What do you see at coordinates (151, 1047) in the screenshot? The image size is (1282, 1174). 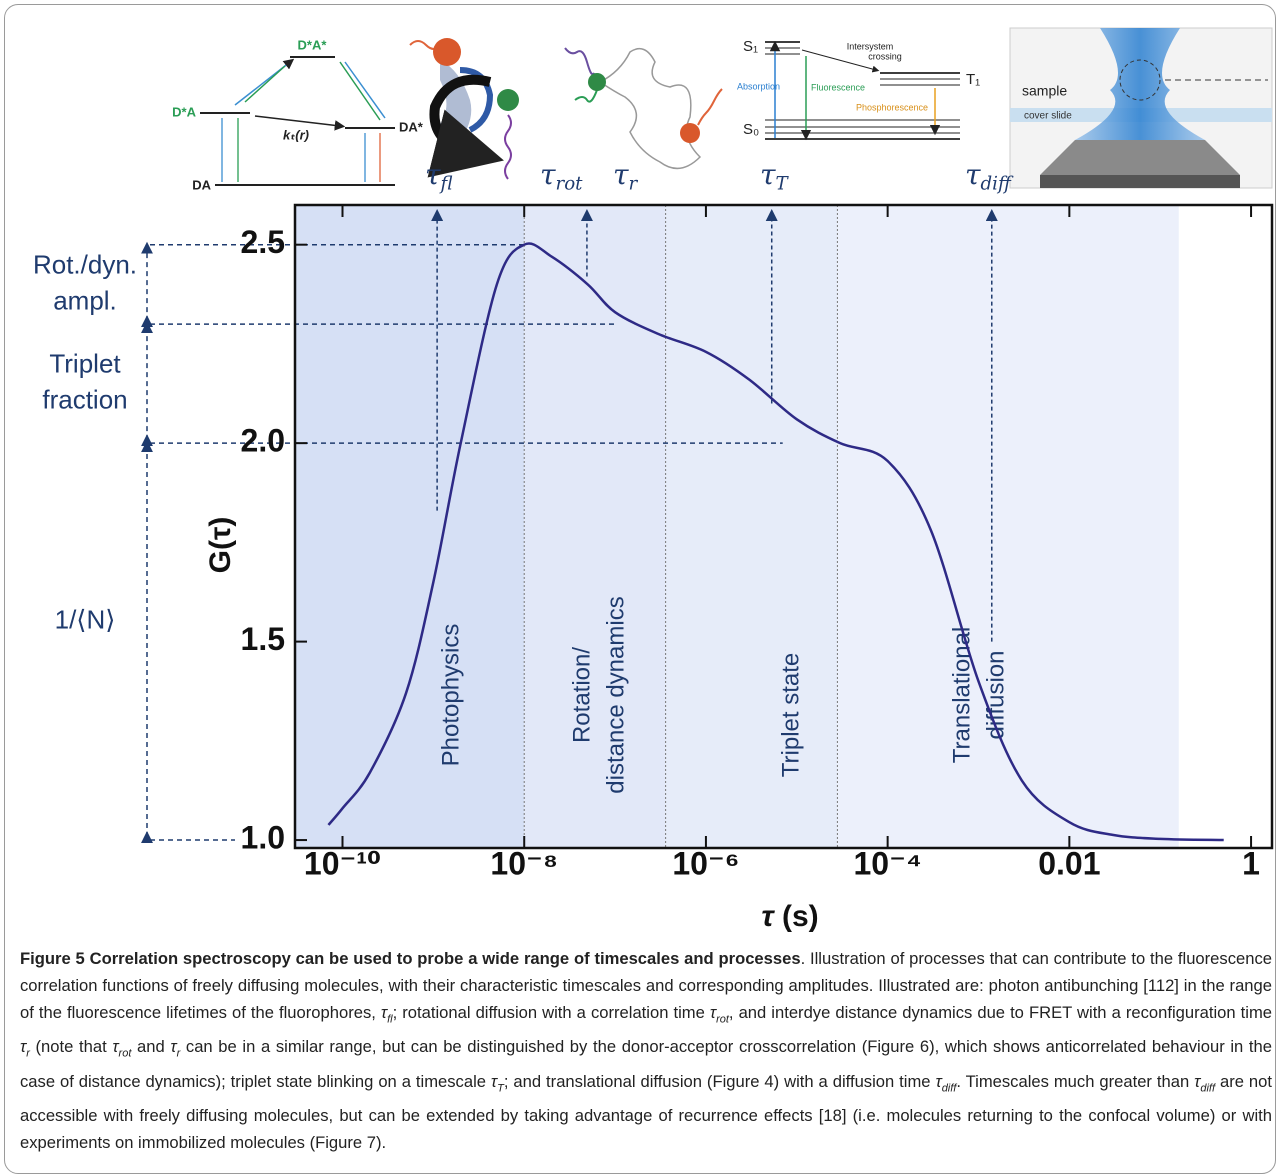 I see `caption-text: and` at bounding box center [151, 1047].